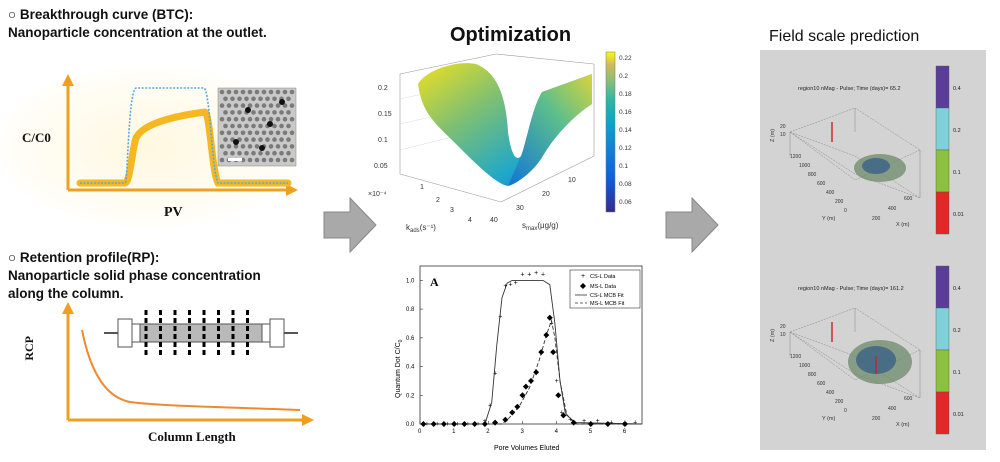 The width and height of the screenshot is (1000, 462). What do you see at coordinates (812, 175) in the screenshot?
I see `y-tick-label: 800` at bounding box center [812, 175].